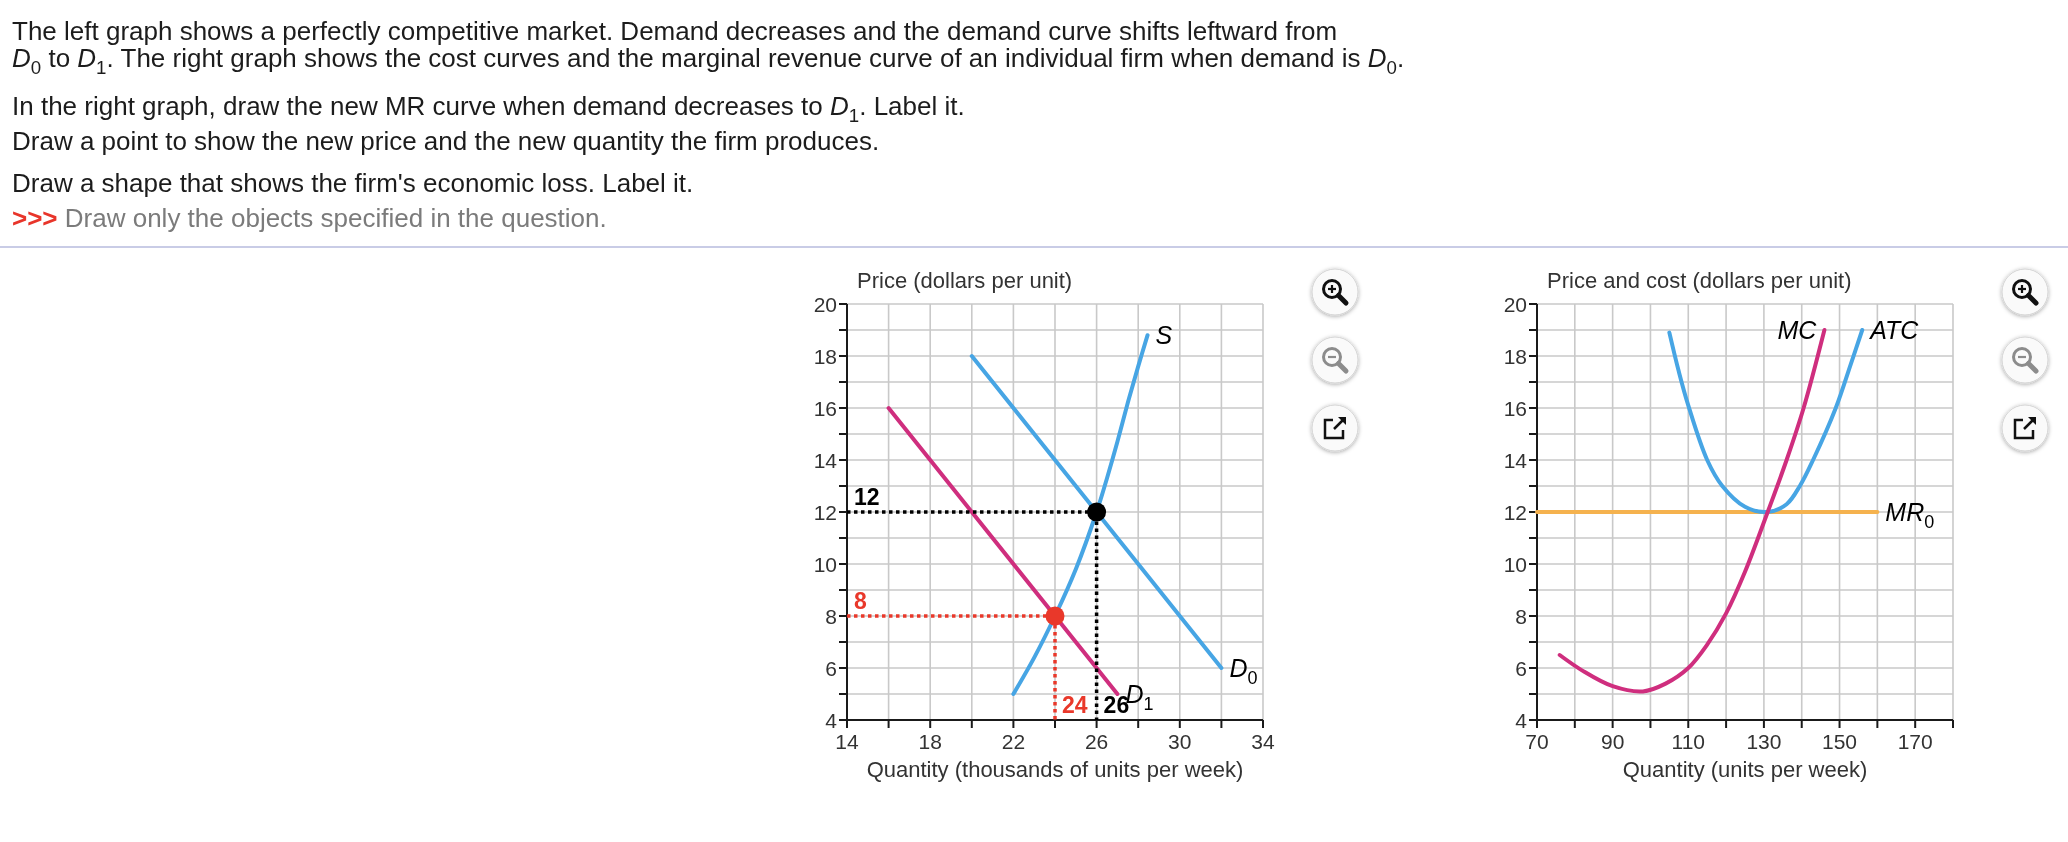  What do you see at coordinates (488, 108) in the screenshot?
I see `text: In the right graph, draw the new MR curve when demand decreases to D$_{1}$. Label it.` at bounding box center [488, 108].